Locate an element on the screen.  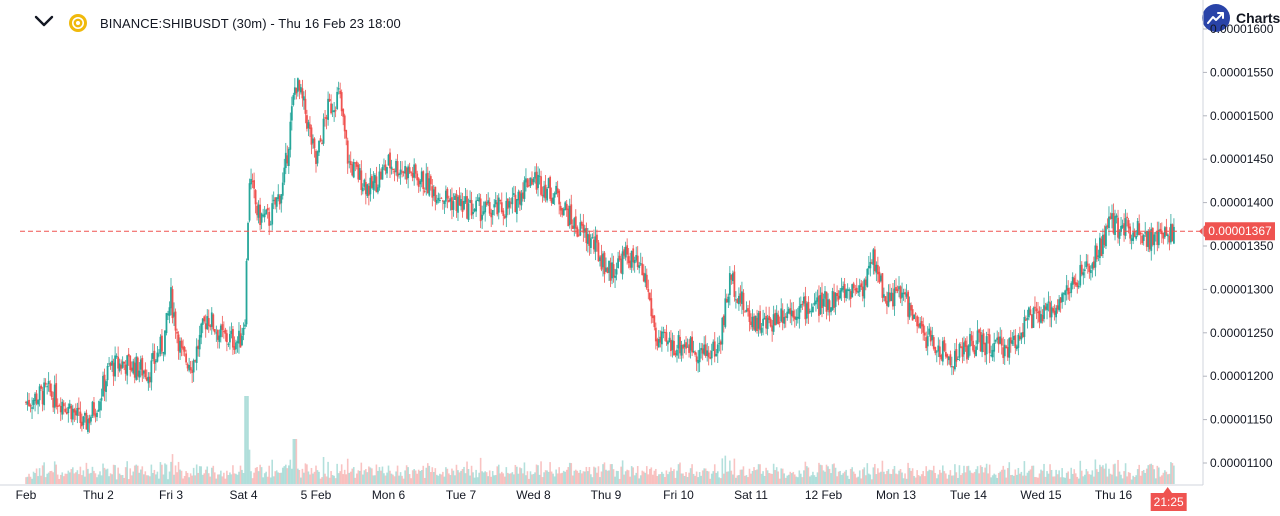
current-time-badge is located at coordinates (1168, 502).